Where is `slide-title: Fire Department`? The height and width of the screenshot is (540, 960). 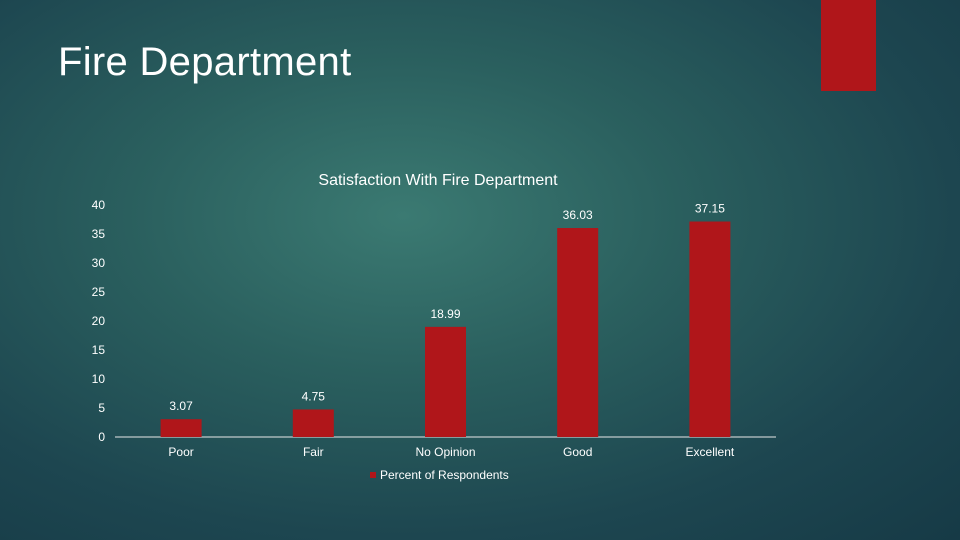 slide-title: Fire Department is located at coordinates (205, 62).